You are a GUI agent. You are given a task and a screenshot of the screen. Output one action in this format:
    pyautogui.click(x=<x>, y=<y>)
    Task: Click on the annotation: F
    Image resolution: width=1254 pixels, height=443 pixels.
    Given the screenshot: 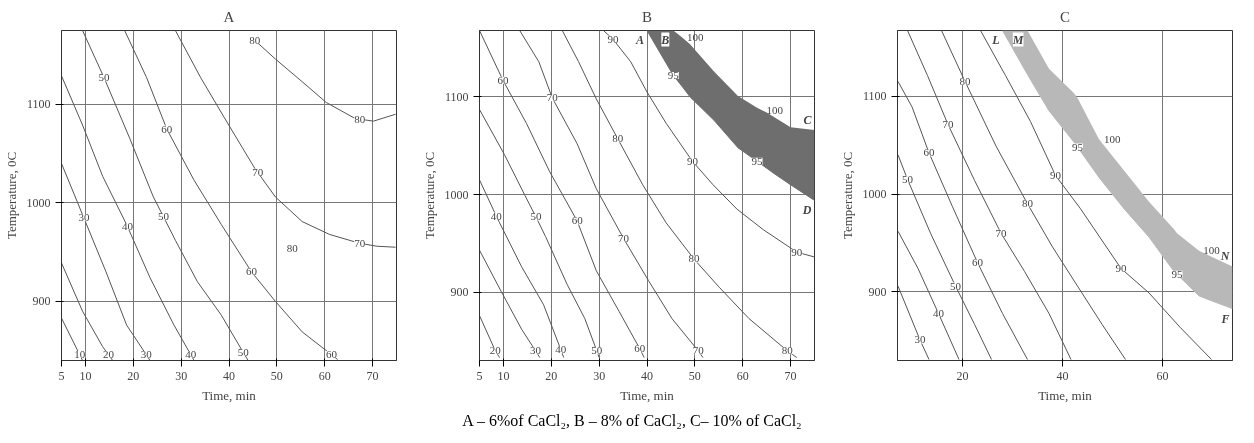 What is the action you would take?
    pyautogui.click(x=1225, y=318)
    